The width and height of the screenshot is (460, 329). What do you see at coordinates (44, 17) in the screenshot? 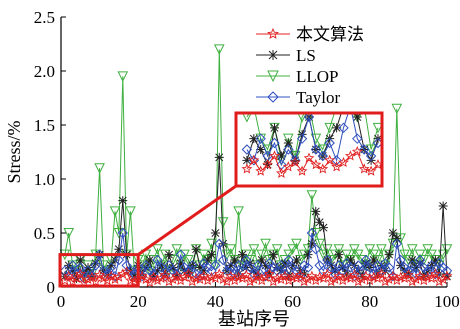
I see `y-tick-label: 2.5` at bounding box center [44, 17].